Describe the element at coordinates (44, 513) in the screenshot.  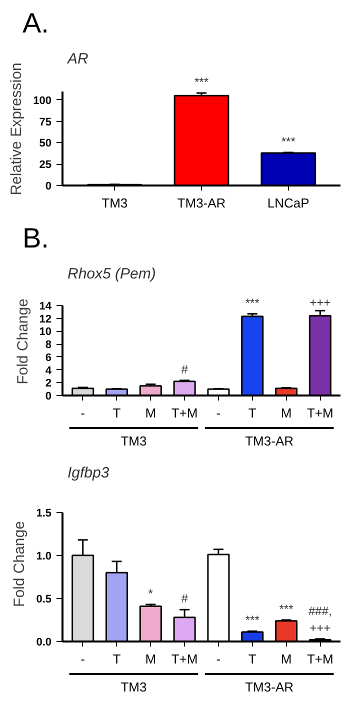
I see `y-tick-label: 1.5` at that location.